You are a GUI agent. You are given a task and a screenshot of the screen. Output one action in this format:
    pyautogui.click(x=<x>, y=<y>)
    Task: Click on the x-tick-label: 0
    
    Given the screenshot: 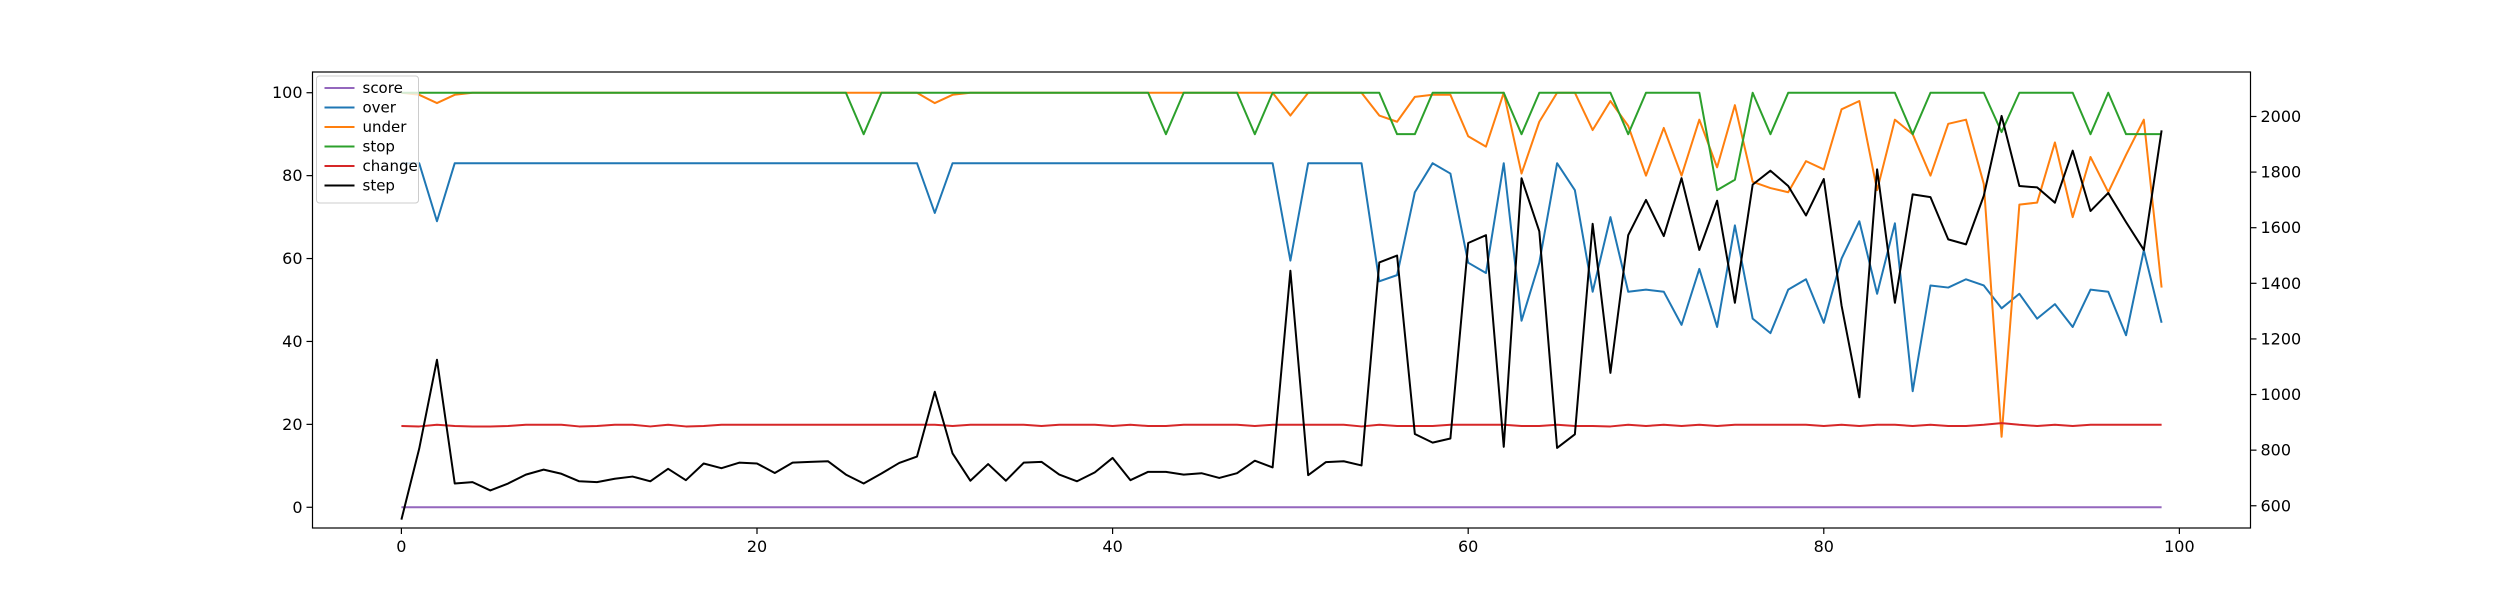 What is the action you would take?
    pyautogui.click(x=401, y=546)
    